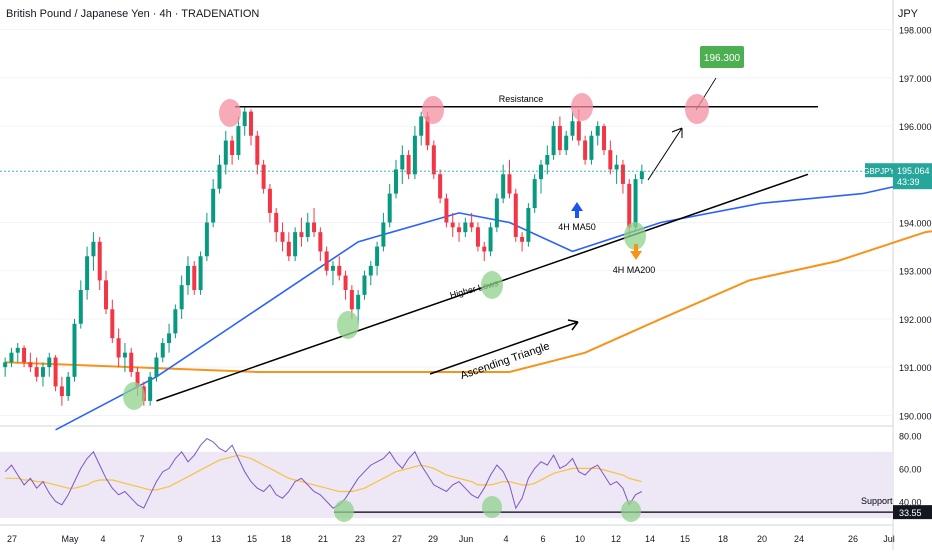 This screenshot has width=932, height=555. What do you see at coordinates (573, 325) in the screenshot?
I see `triangle-arrow-head` at bounding box center [573, 325].